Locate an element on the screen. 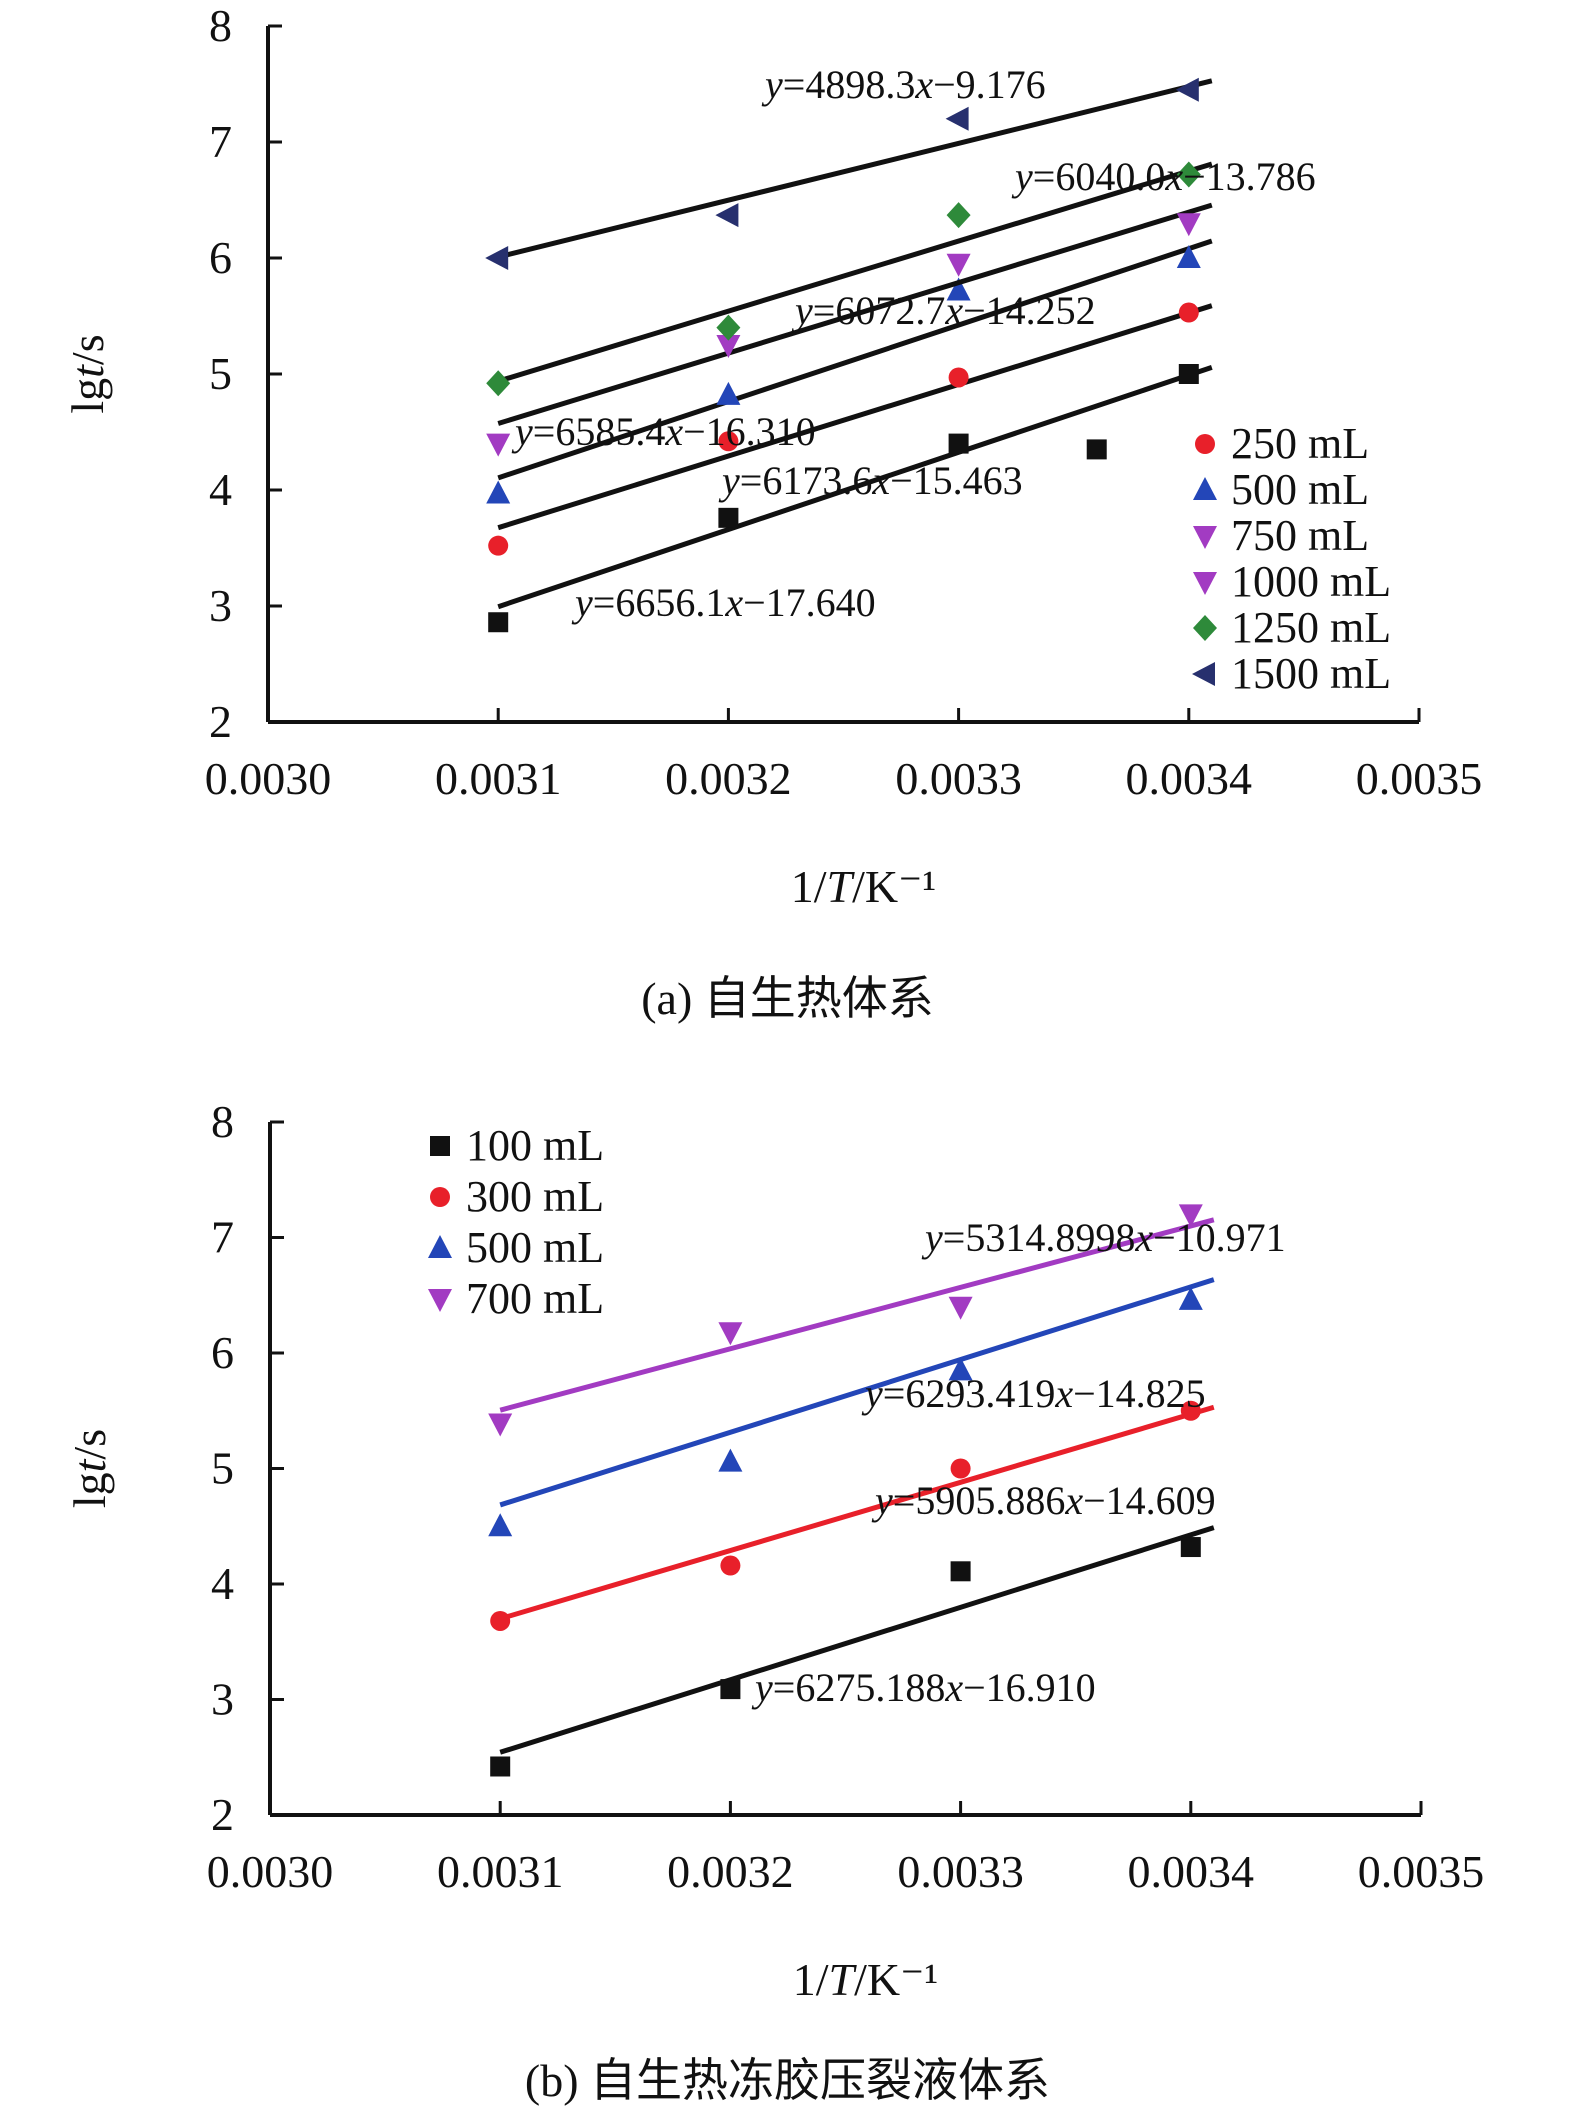 The image size is (1575, 2110). fit-equation: y=5905.886x−14.609 is located at coordinates (1043, 1500).